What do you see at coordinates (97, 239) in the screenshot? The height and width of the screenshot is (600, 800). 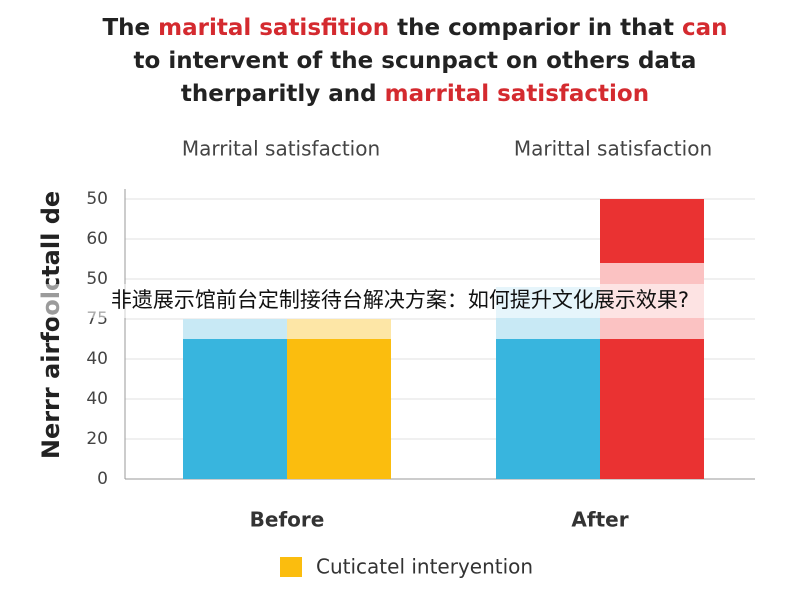 I see `y-tick-label: 60` at bounding box center [97, 239].